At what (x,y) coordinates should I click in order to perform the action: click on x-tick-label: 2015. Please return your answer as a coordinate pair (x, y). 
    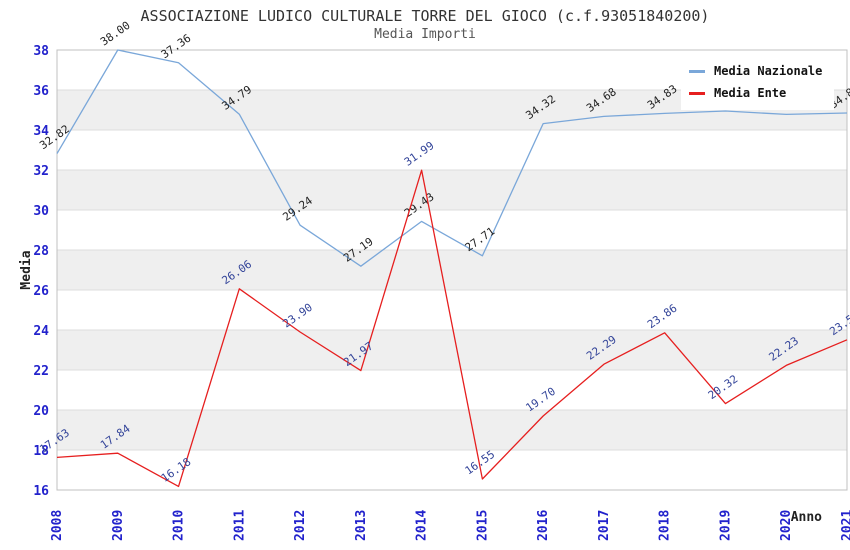
    Looking at the image, I should click on (482, 525).